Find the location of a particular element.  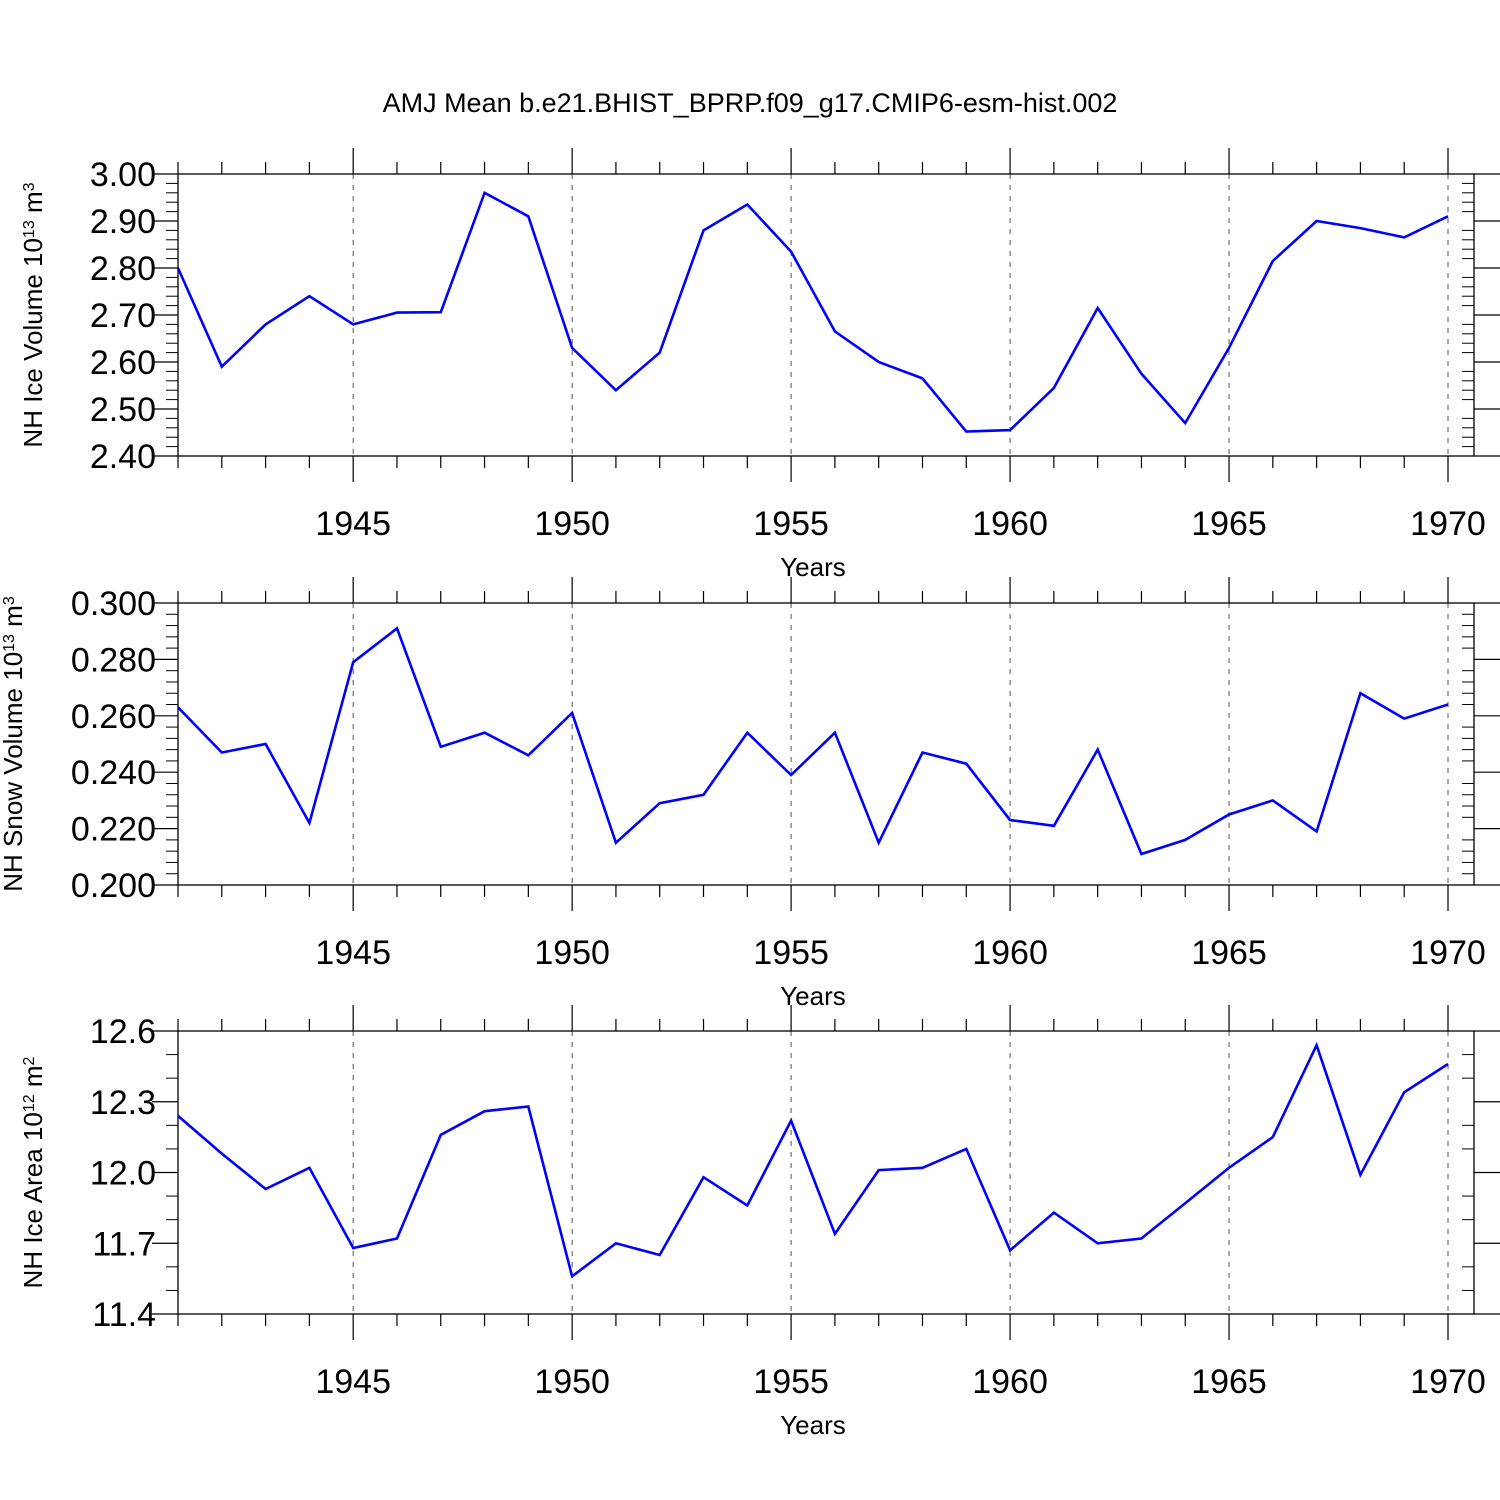

y-tick-label: 3.00 is located at coordinates (123, 175).